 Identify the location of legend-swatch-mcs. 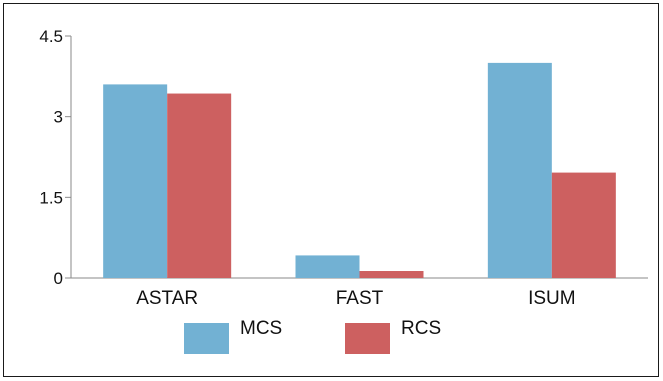
(206, 338).